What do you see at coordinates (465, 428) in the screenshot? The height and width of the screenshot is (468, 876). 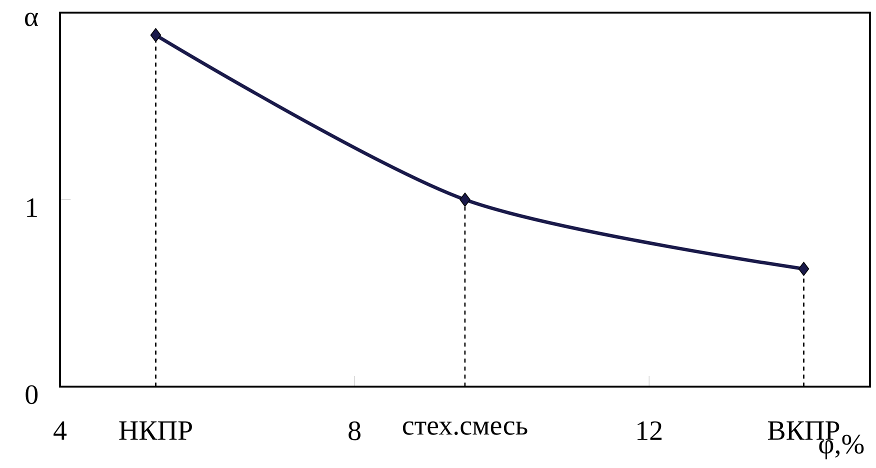 I see `x-tick-label: стех.смесь` at bounding box center [465, 428].